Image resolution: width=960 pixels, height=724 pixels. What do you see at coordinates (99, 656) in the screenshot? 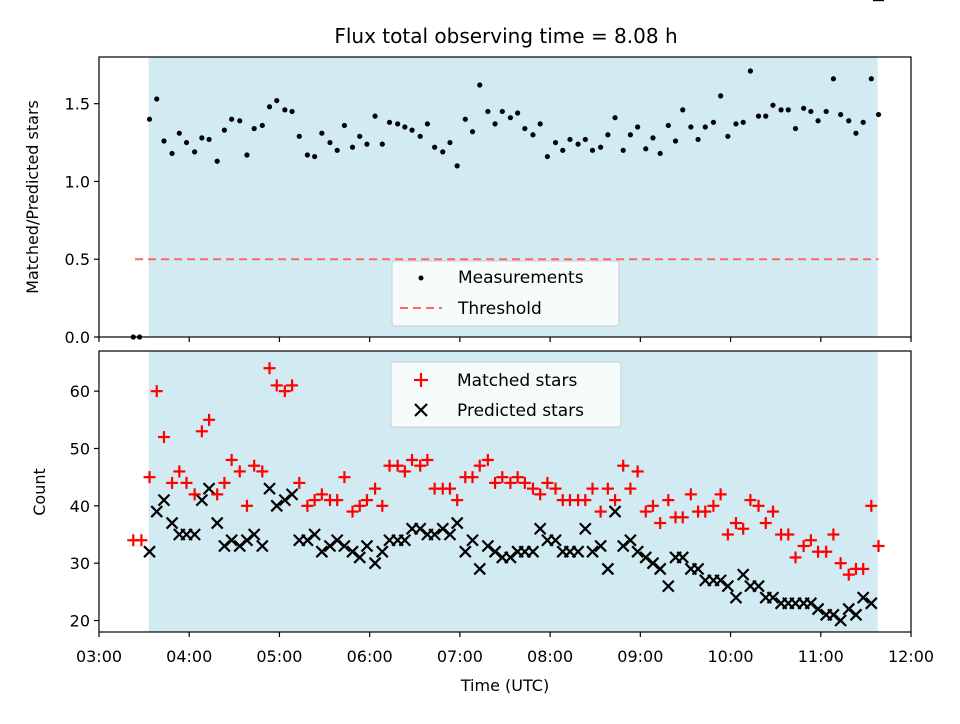
I see `x-tick-label: 03:00` at bounding box center [99, 656].